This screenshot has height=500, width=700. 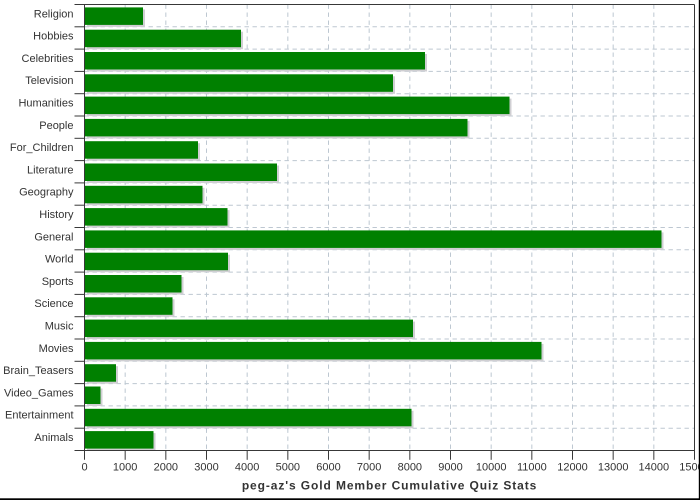 What do you see at coordinates (125, 467) in the screenshot?
I see `svg-text: 1000` at bounding box center [125, 467].